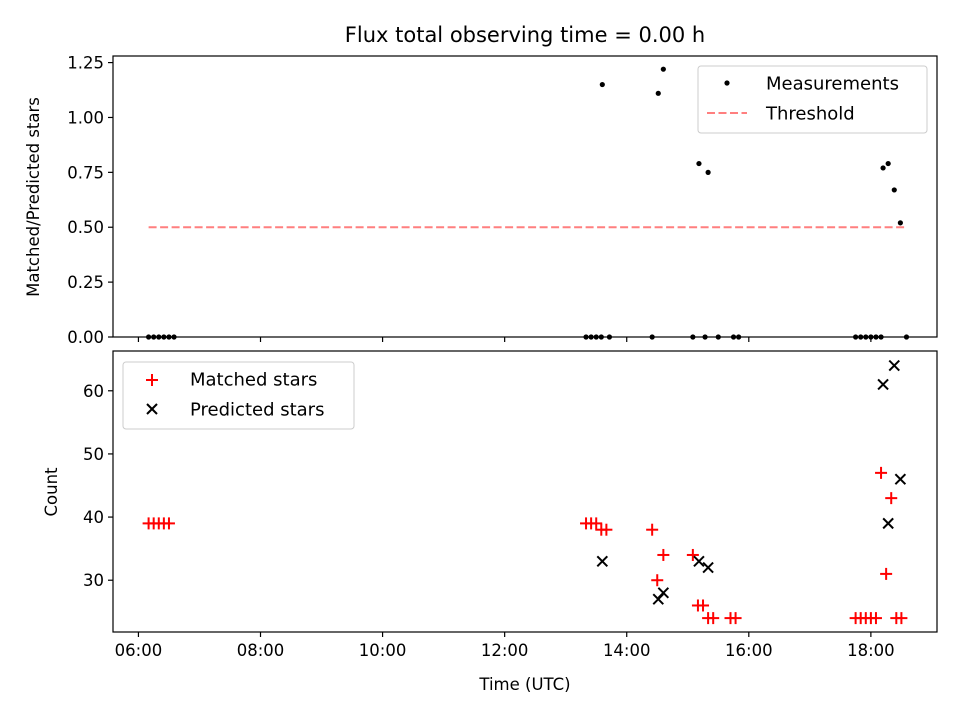 This screenshot has width=960, height=720. What do you see at coordinates (253, 380) in the screenshot?
I see `legend-matched-label: Matched stars` at bounding box center [253, 380].